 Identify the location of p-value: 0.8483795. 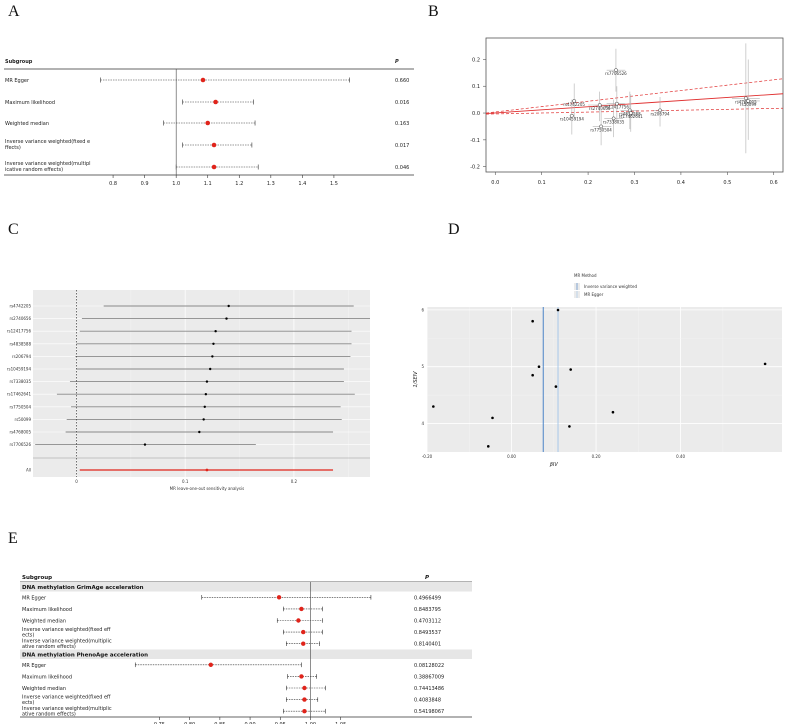
(427, 610).